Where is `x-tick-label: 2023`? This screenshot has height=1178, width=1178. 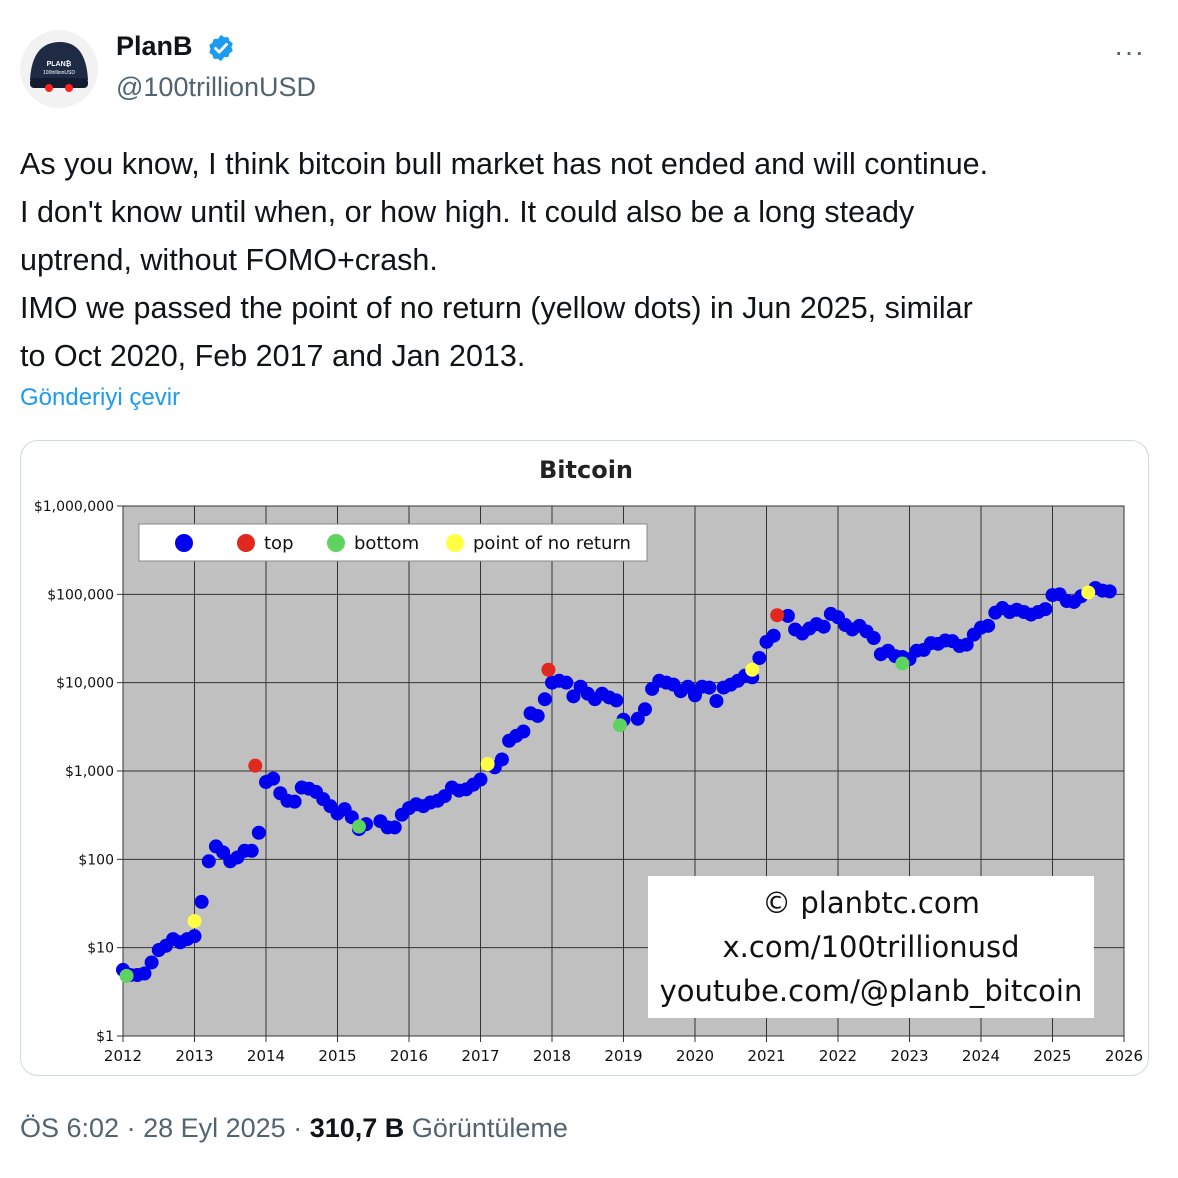 x-tick-label: 2023 is located at coordinates (909, 1056).